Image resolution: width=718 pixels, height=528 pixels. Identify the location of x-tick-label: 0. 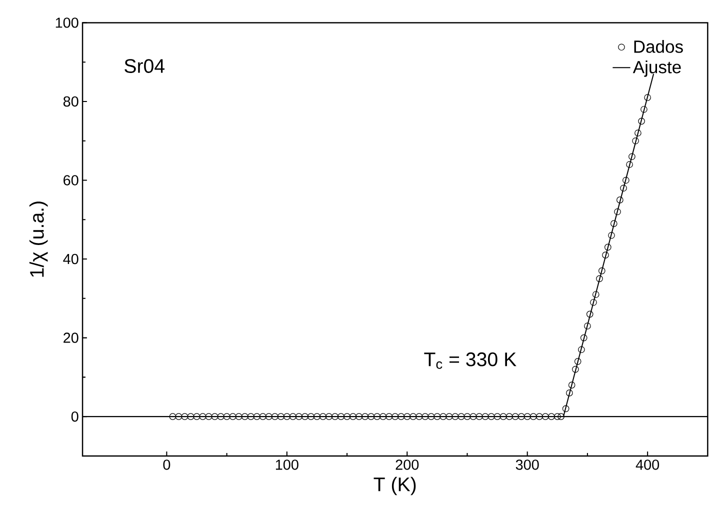
(166, 465).